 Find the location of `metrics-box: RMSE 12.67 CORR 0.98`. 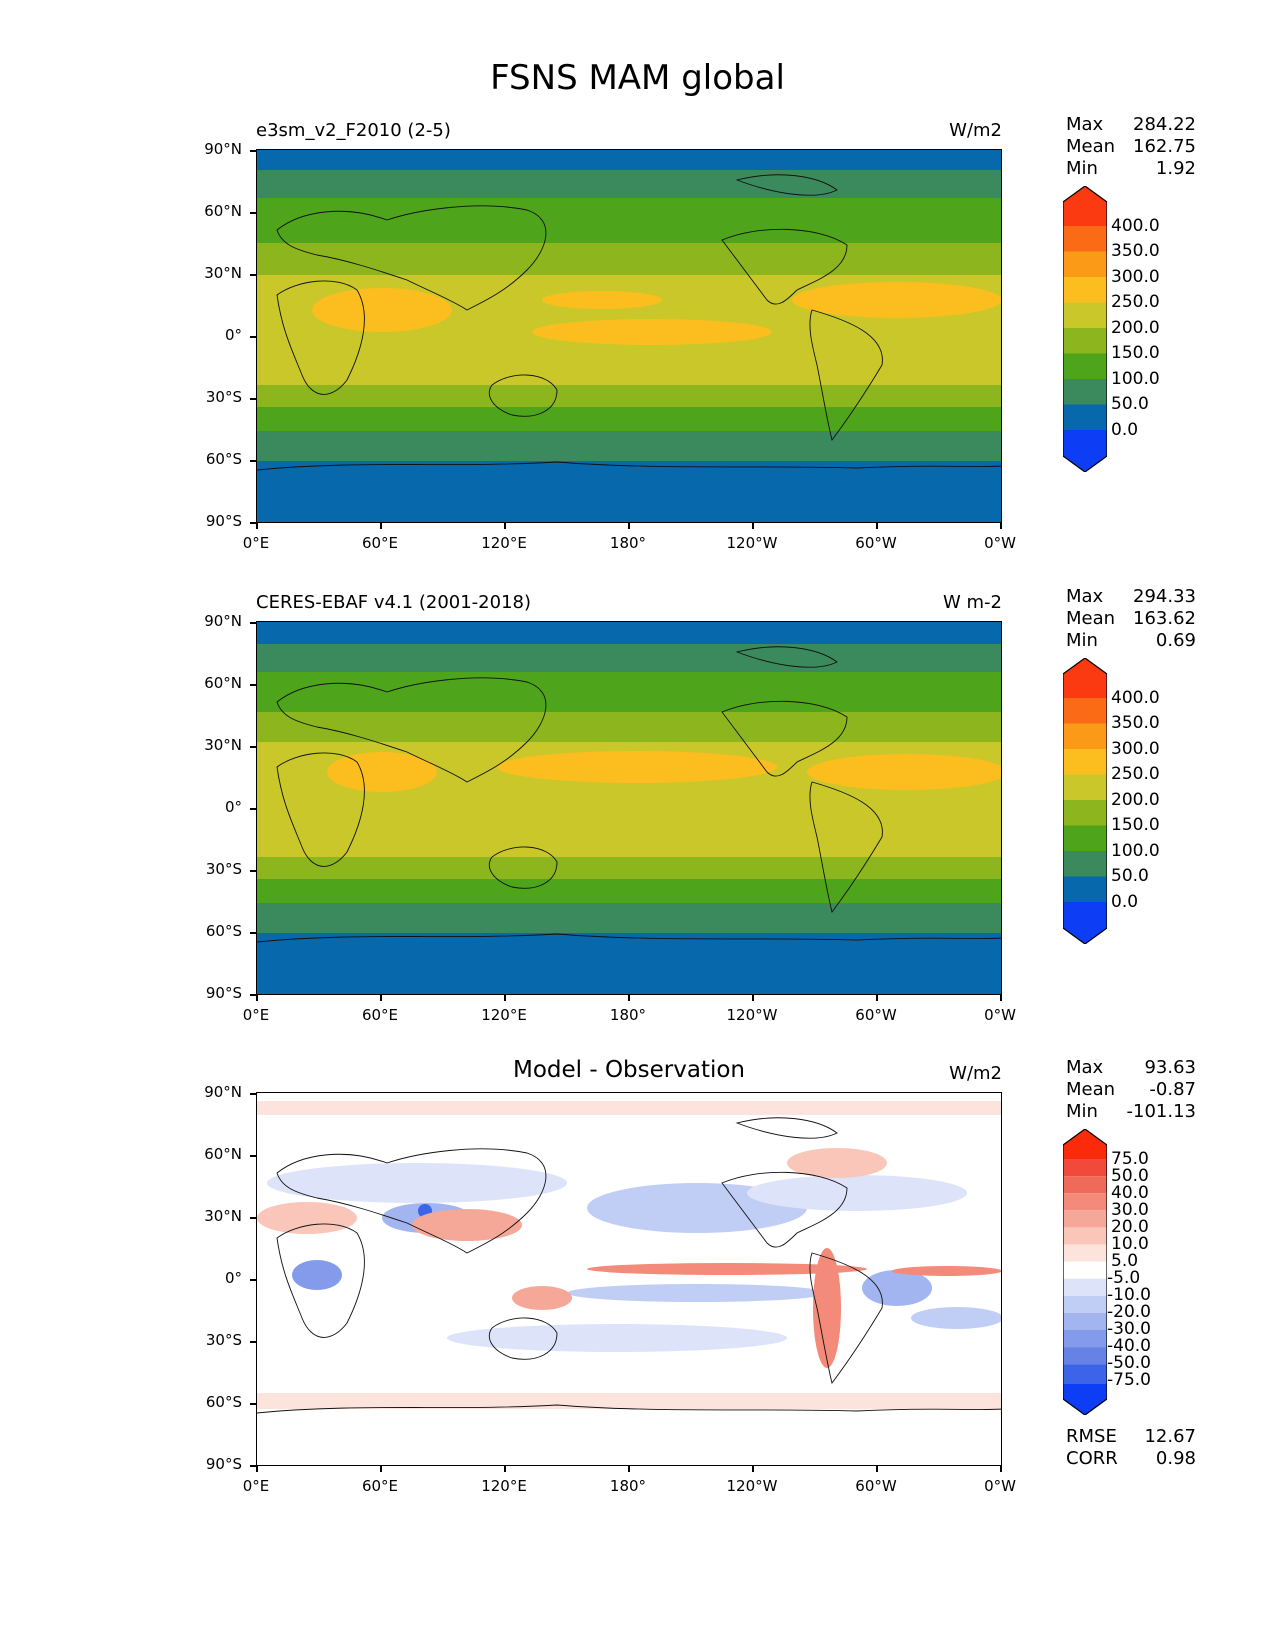

metrics-box: RMSE 12.67 CORR 0.98 is located at coordinates (1131, 1448).